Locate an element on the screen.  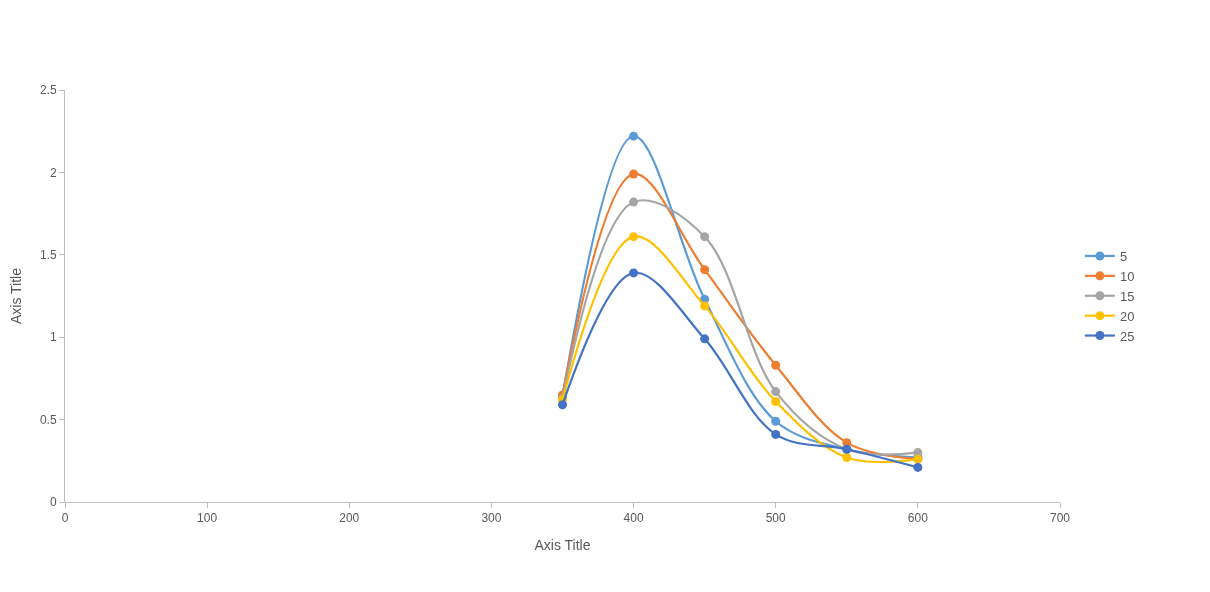
x-tick-label: 0 is located at coordinates (65, 518).